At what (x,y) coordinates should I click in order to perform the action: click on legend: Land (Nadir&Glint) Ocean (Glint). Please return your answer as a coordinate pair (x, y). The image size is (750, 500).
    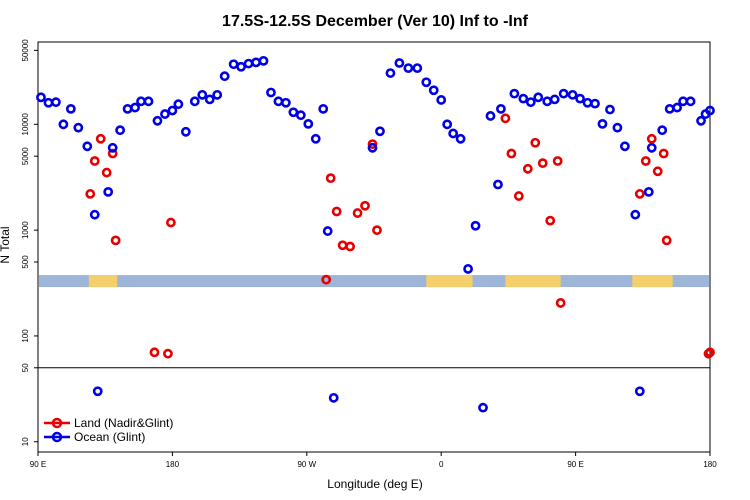
    Looking at the image, I should click on (117, 429).